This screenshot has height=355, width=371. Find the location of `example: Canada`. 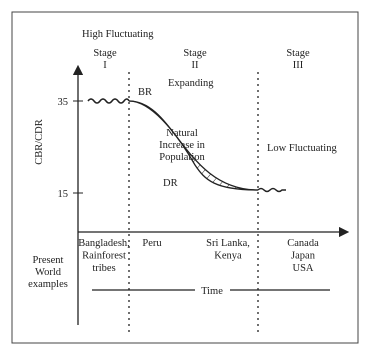

example: Canada is located at coordinates (303, 243).